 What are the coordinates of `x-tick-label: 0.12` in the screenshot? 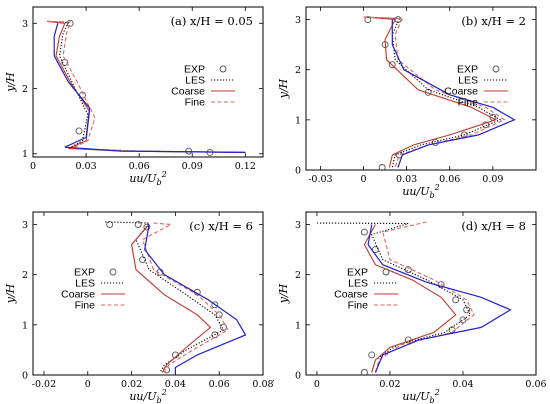 It's located at (245, 166).